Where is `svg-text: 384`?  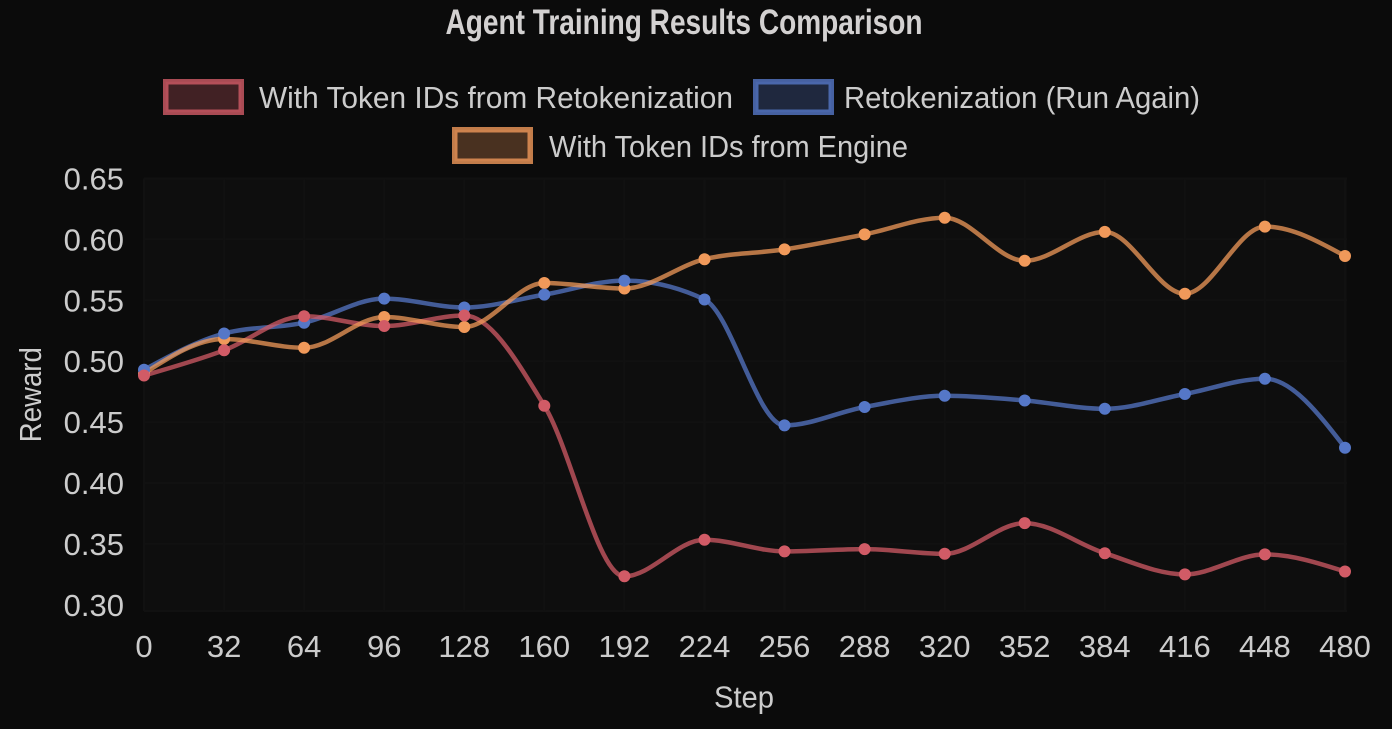
svg-text: 384 is located at coordinates (1105, 646).